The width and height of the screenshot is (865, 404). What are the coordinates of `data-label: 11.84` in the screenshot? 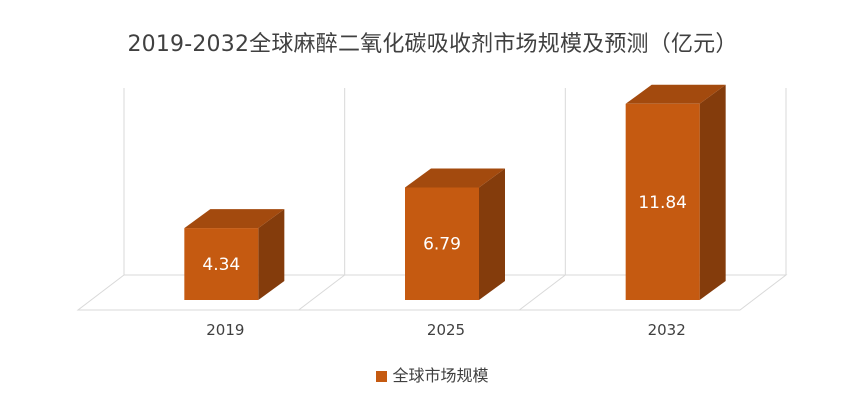 It's located at (662, 203).